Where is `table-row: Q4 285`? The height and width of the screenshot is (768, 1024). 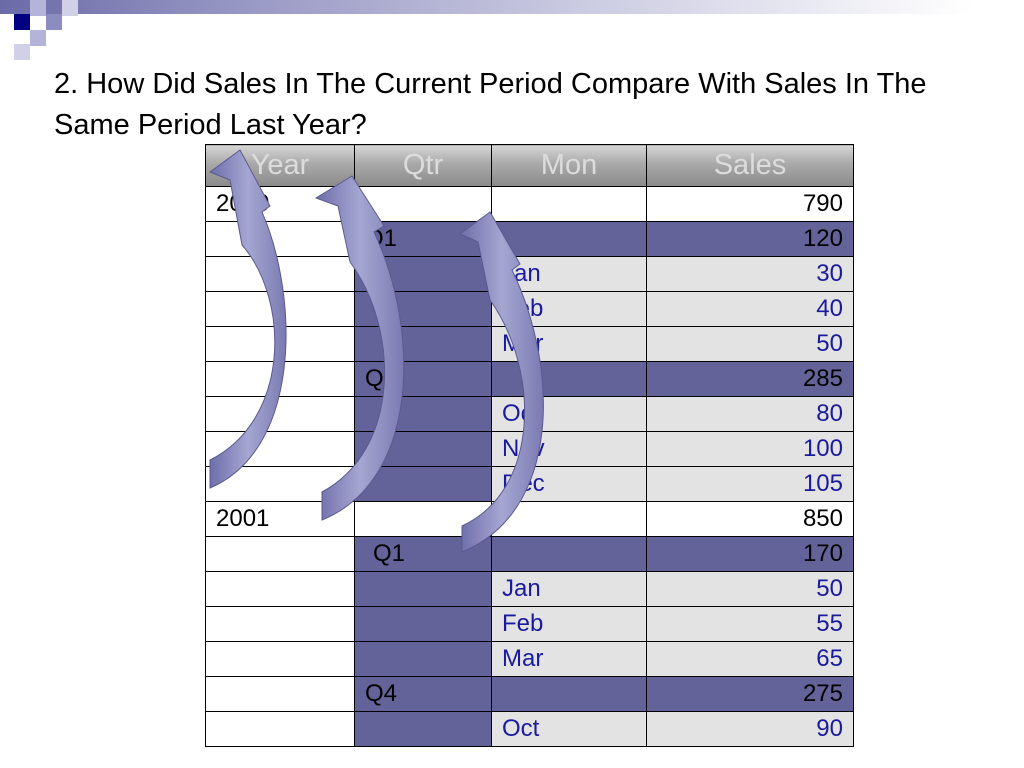 table-row: Q4 285 is located at coordinates (529, 379).